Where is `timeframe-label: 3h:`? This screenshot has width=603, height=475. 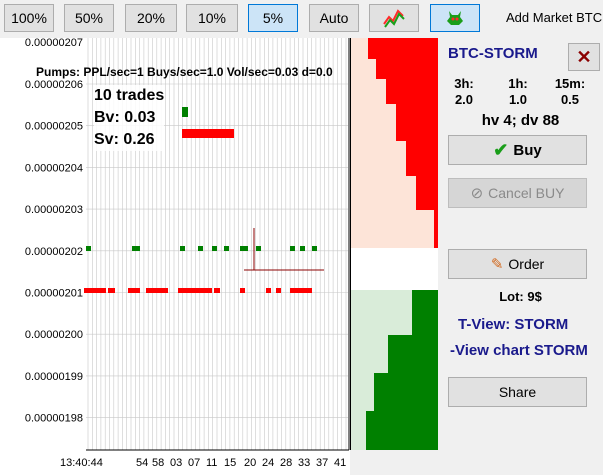 timeframe-label: 3h: is located at coordinates (464, 83).